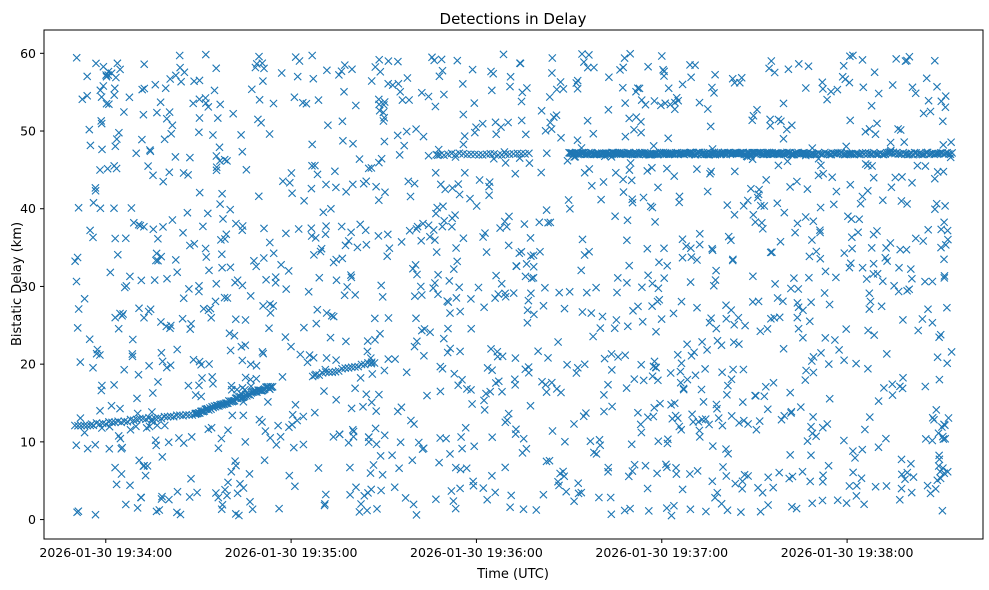 Image resolution: width=989 pixels, height=590 pixels. Describe the element at coordinates (847, 552) in the screenshot. I see `x-tick-label: 2026-01-30 19:38:00` at that location.